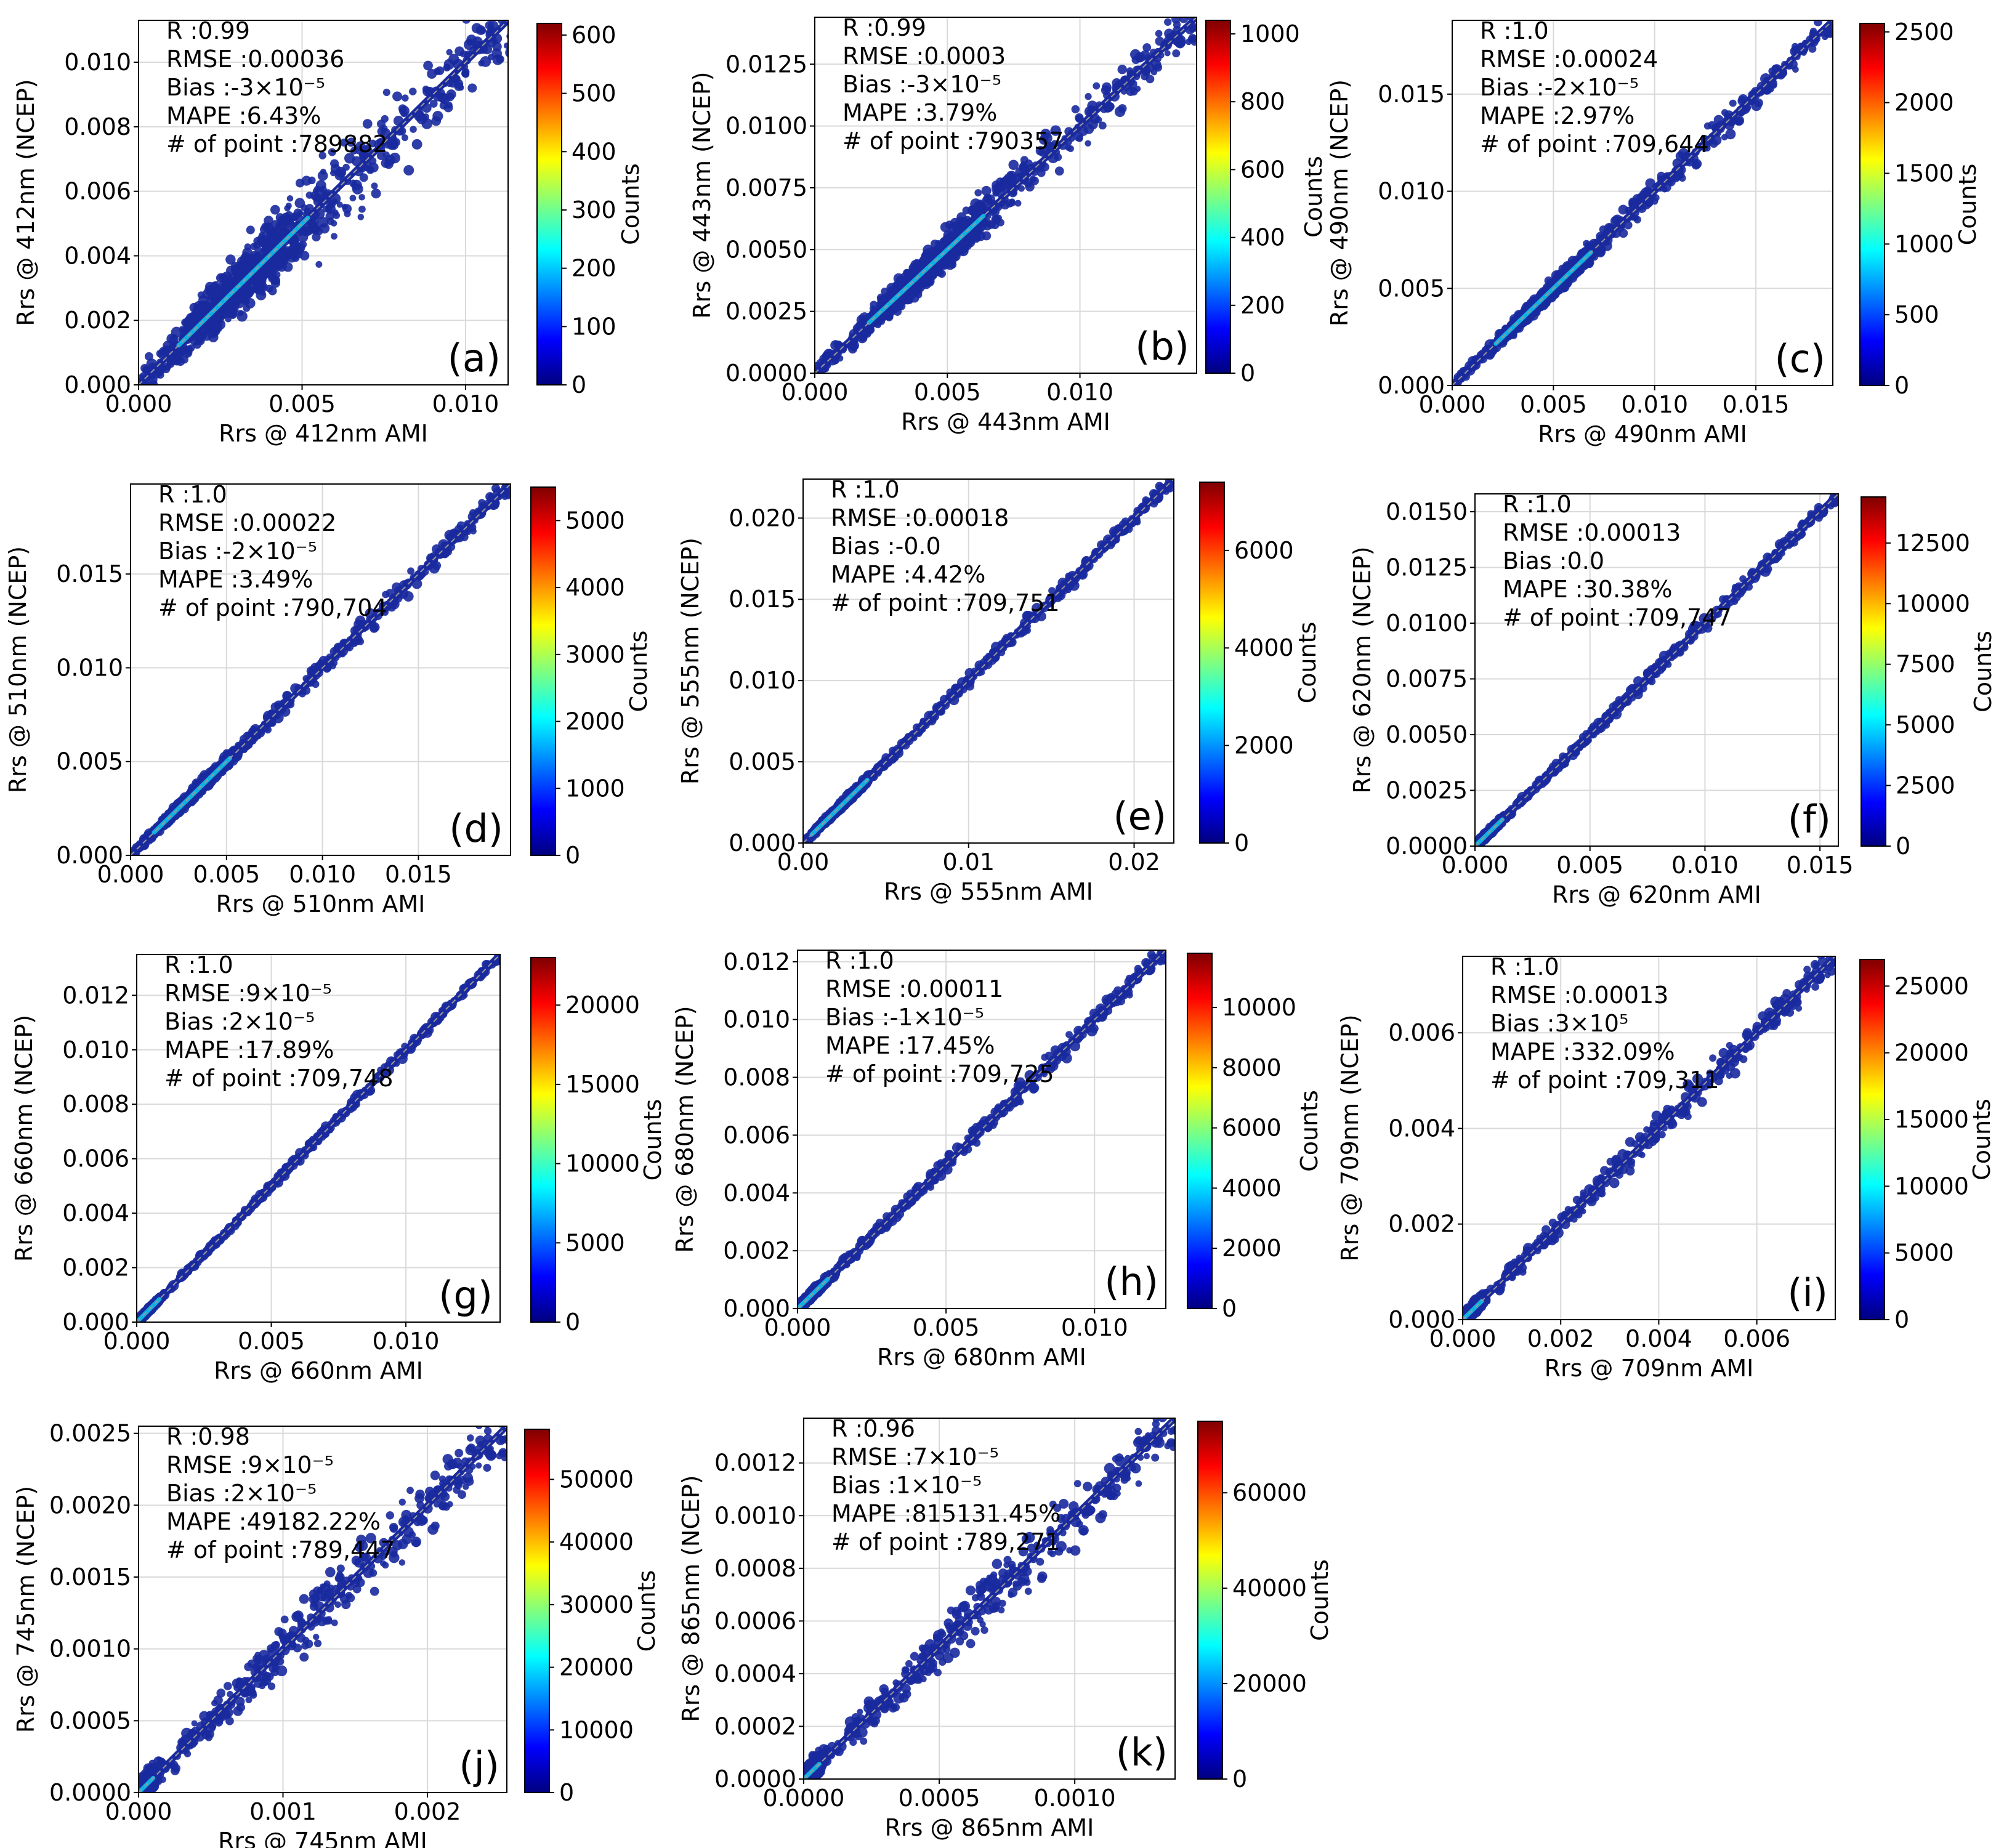  What do you see at coordinates (1094, 1327) in the screenshot?
I see `x-tick-label: 0.010` at bounding box center [1094, 1327].